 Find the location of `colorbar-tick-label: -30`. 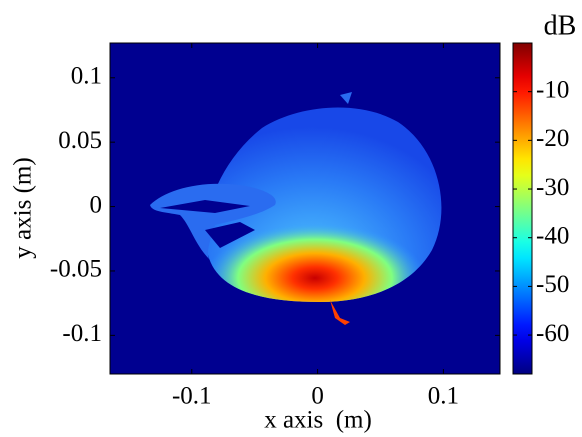

colorbar-tick-label: -30 is located at coordinates (552, 187).